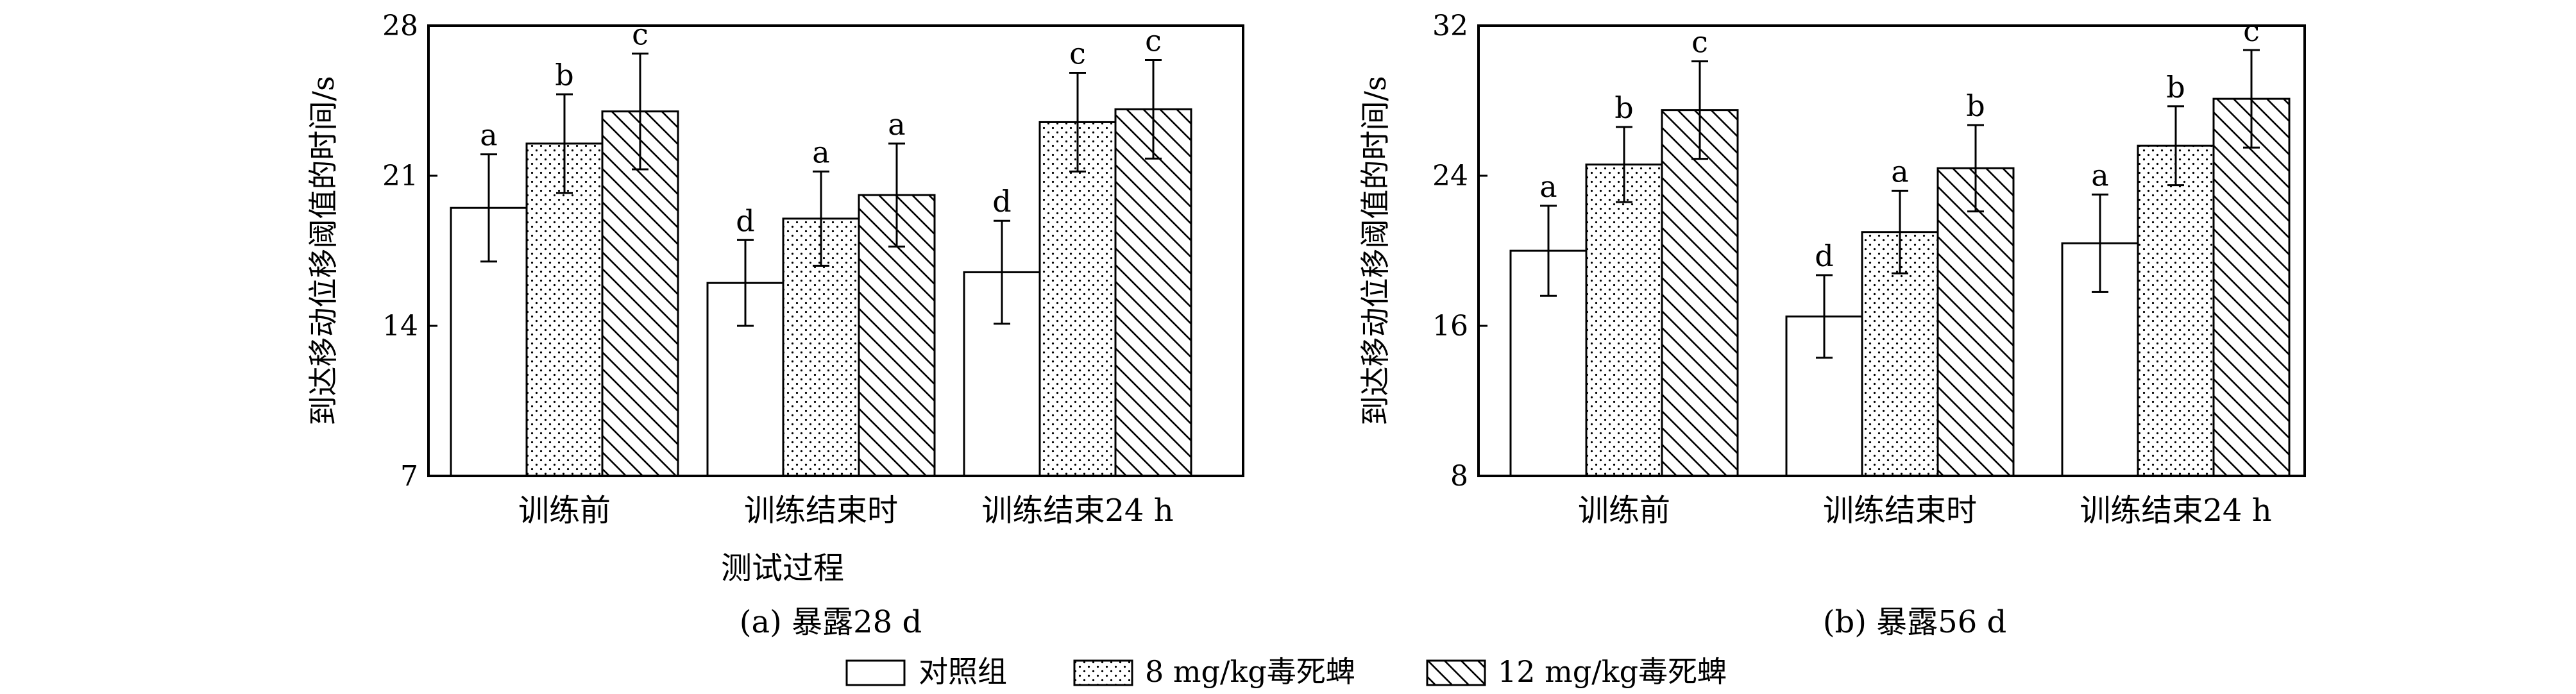 The image size is (2576, 694). What do you see at coordinates (963, 672) in the screenshot?
I see `legend-label-control: 对照组` at bounding box center [963, 672].